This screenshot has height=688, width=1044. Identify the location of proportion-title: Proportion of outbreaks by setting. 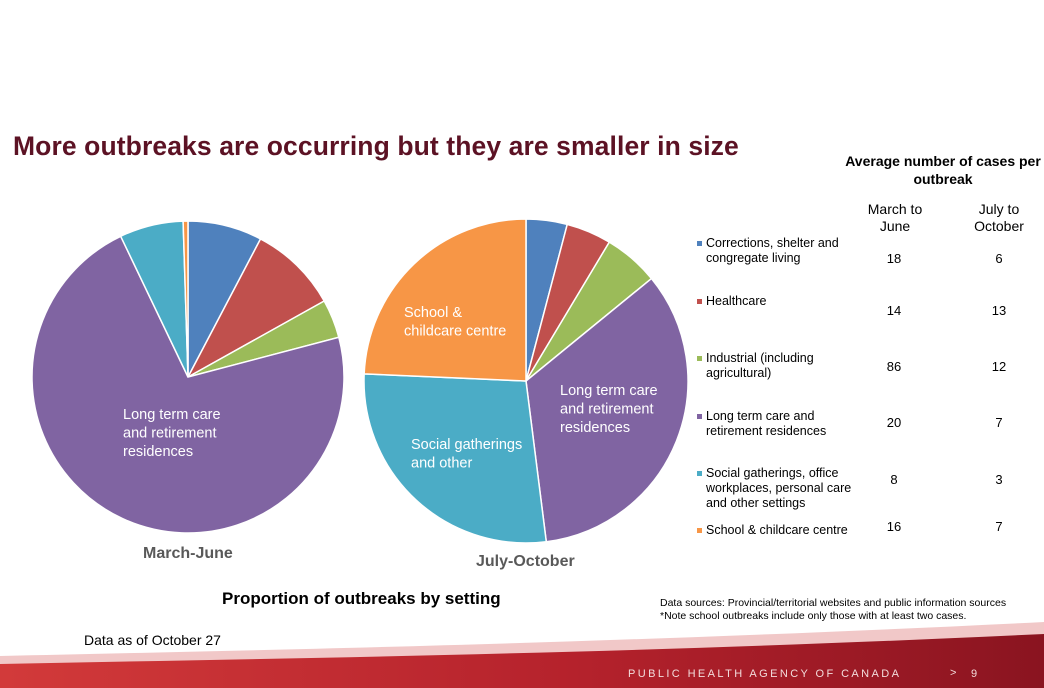
(361, 598).